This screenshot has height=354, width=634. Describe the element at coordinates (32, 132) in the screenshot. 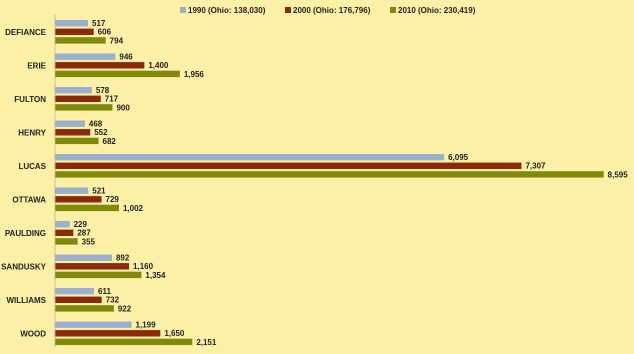

I see `category-label: HENRY` at that location.